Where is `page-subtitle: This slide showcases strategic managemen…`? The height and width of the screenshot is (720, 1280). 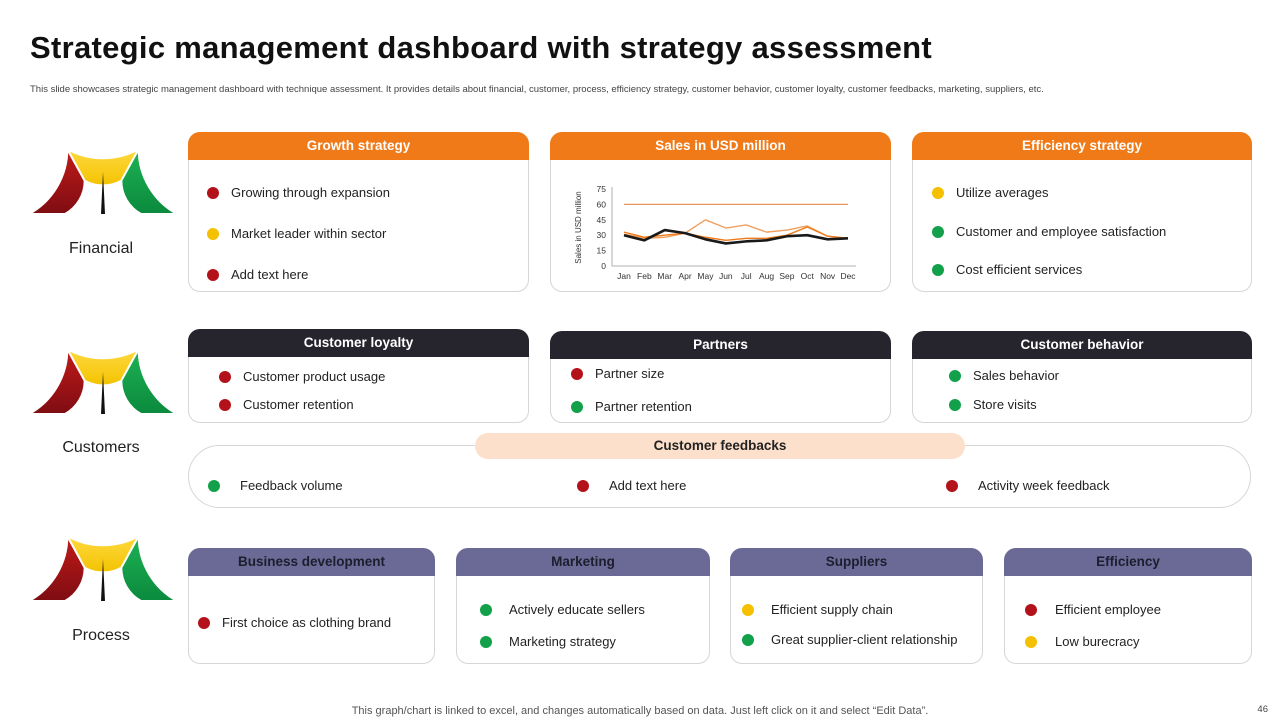
page-subtitle: This slide showcases strategic managemen… is located at coordinates (537, 89).